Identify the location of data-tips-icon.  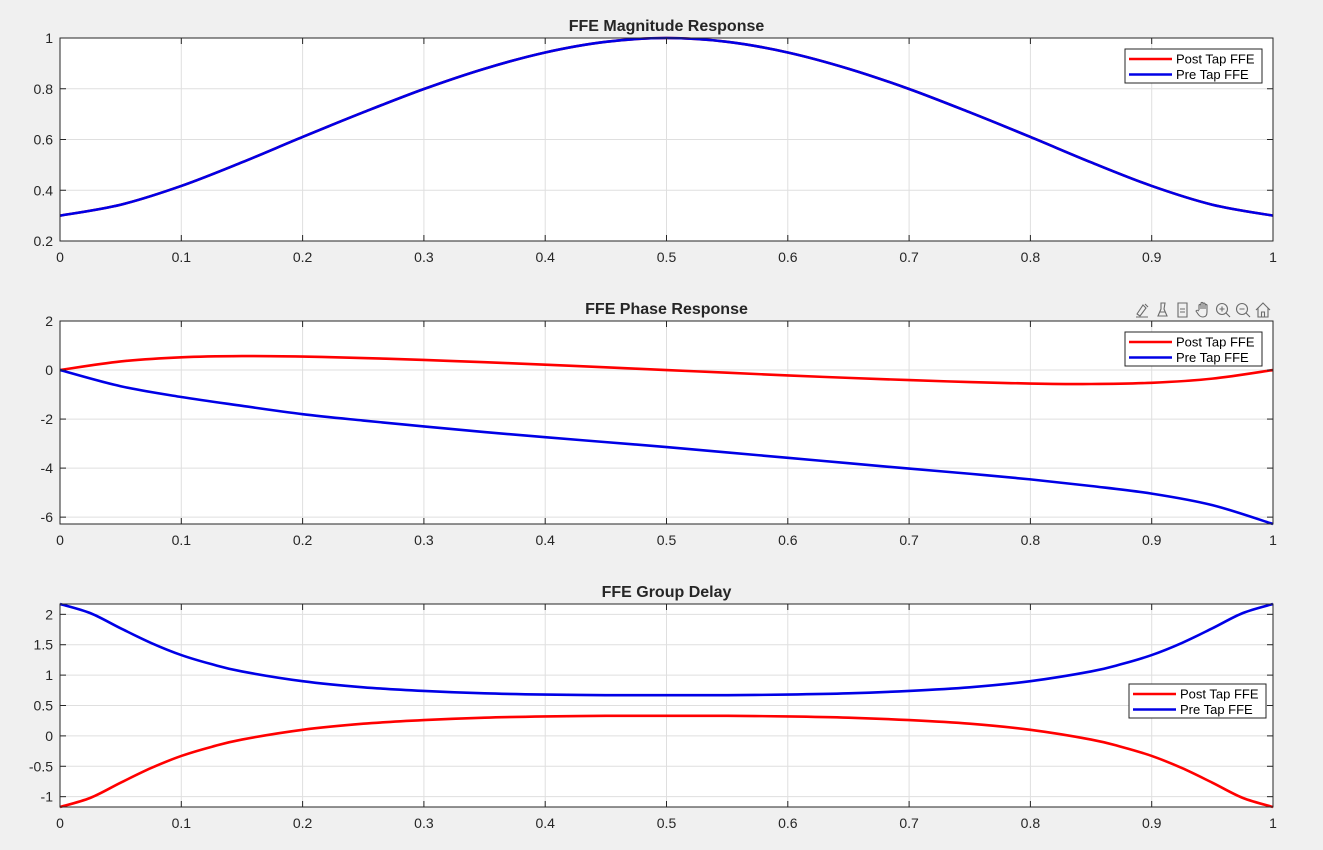
(1142, 310).